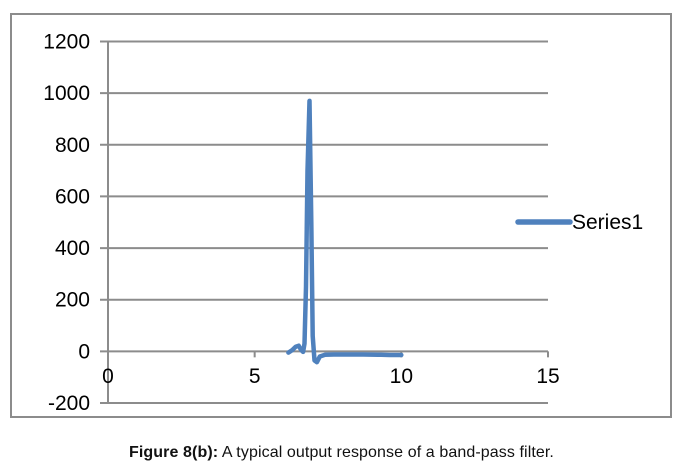 The height and width of the screenshot is (475, 683). Describe the element at coordinates (174, 452) in the screenshot. I see `figure-caption-label: Figure 8(b):` at that location.